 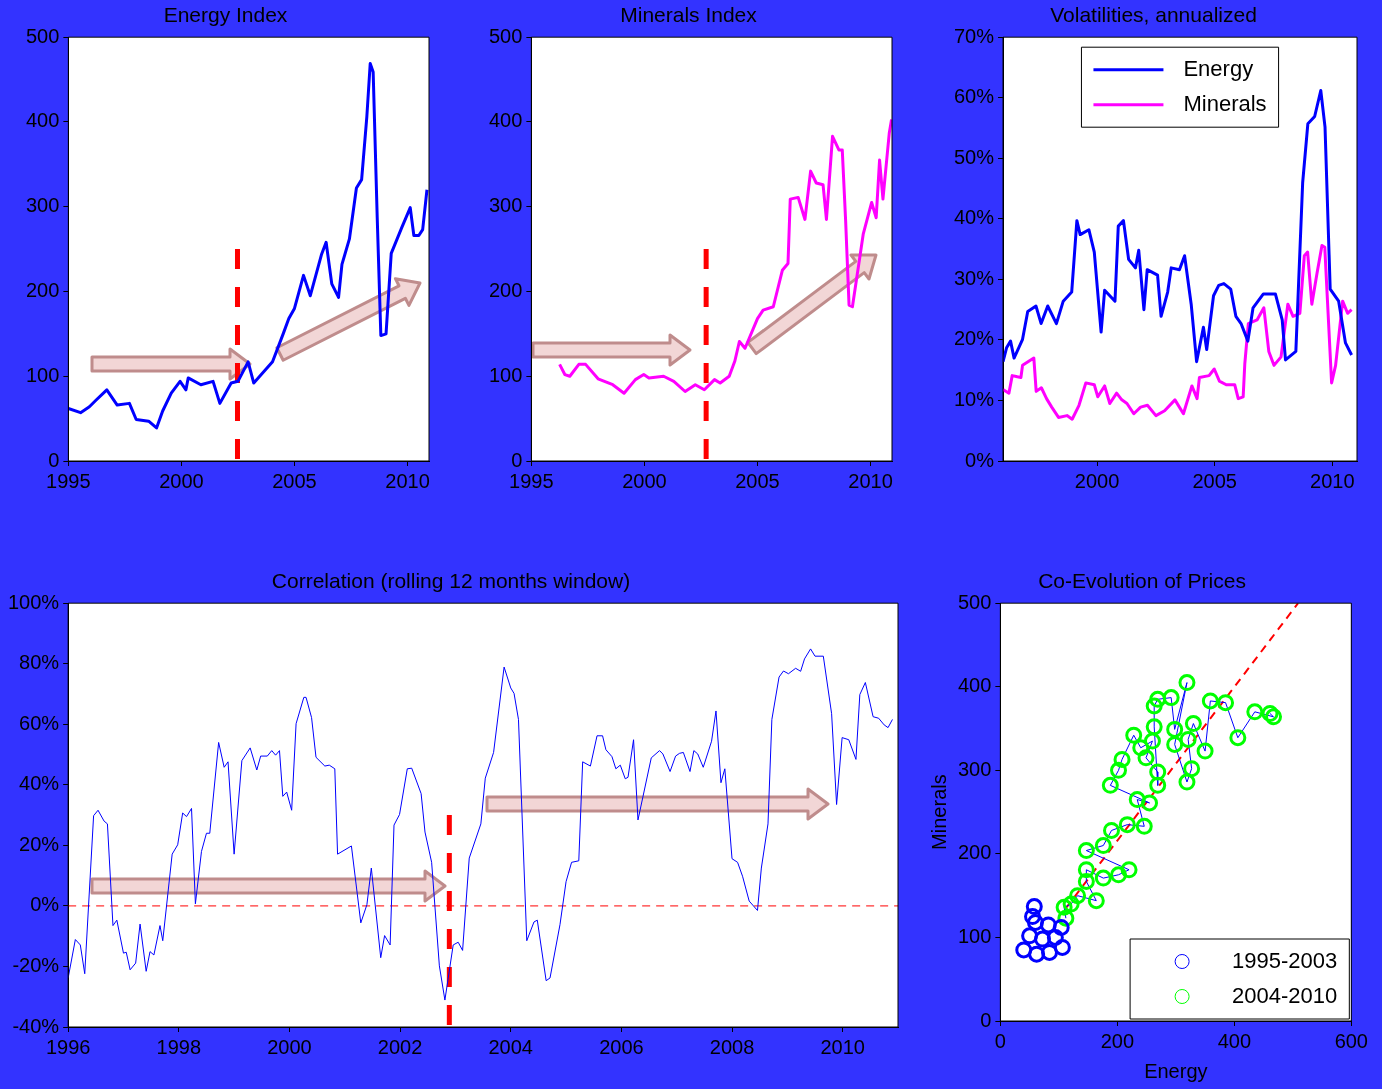 What do you see at coordinates (179, 1046) in the screenshot?
I see `x-tick-label: 1998` at bounding box center [179, 1046].